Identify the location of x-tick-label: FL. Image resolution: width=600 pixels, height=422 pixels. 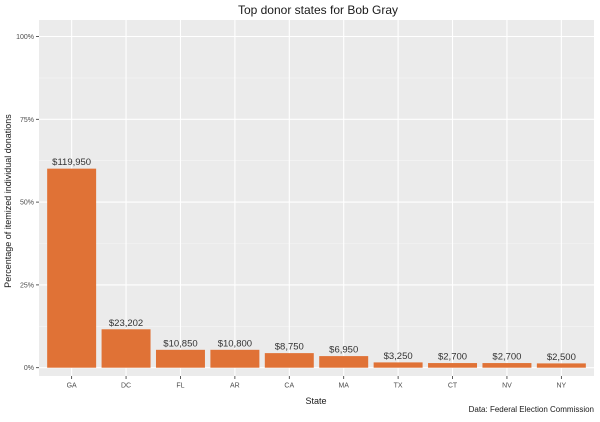
(180, 386).